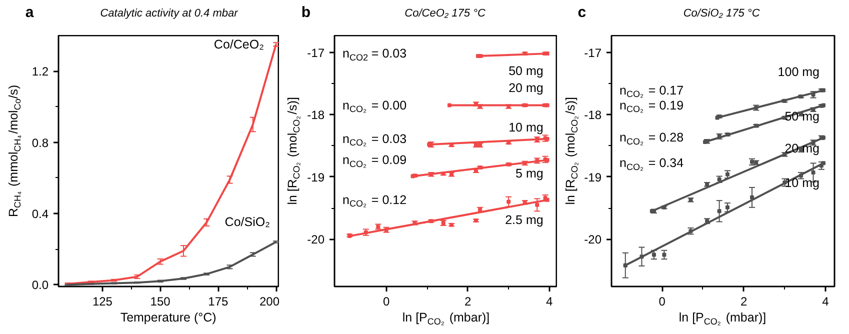 Image resolution: width=849 pixels, height=334 pixels. Describe the element at coordinates (524, 219) in the screenshot. I see `series-label: 2.5 mg` at that location.